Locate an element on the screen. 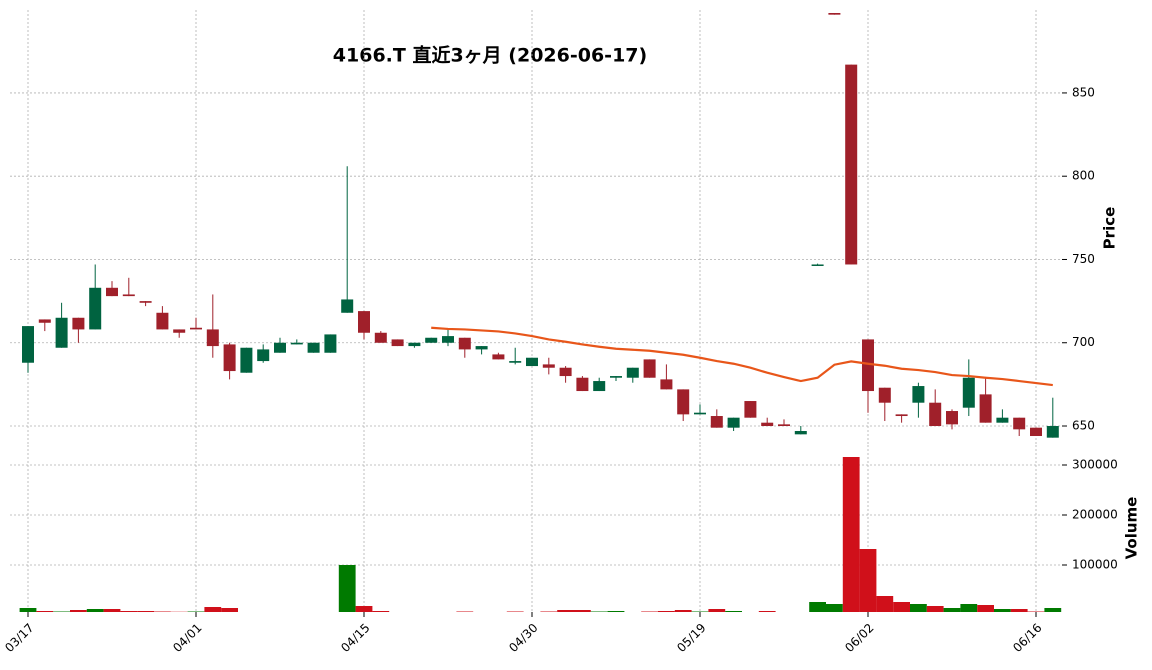  y-tick-label: 850 is located at coordinates (1083, 92).